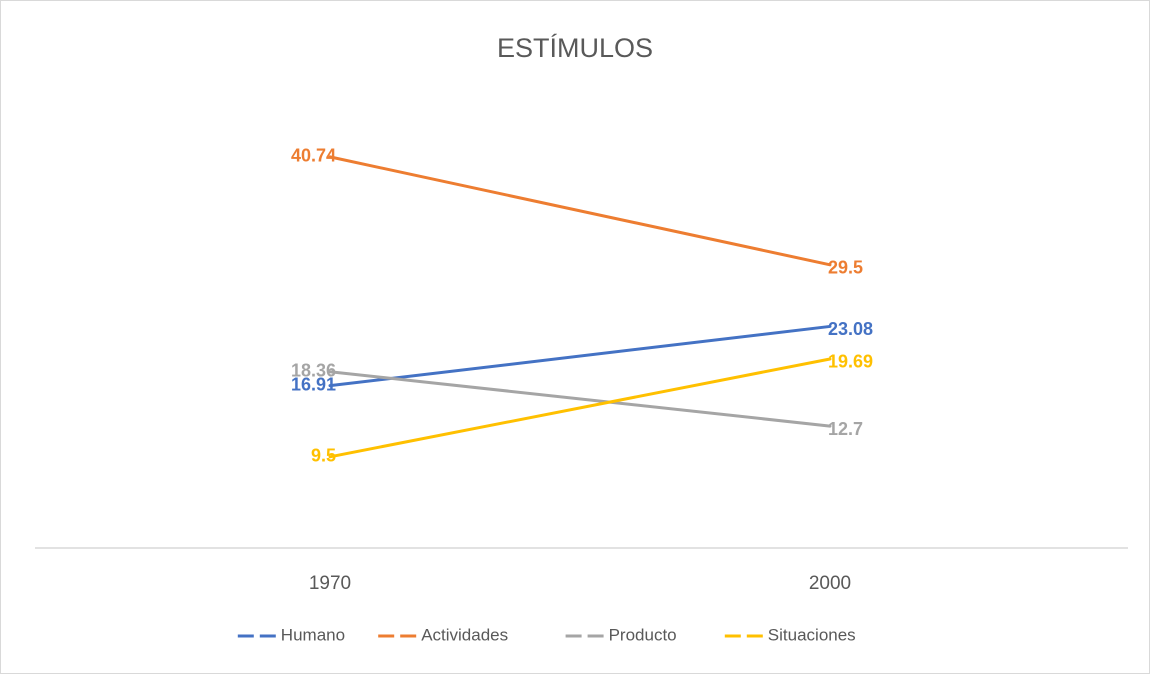  I want to click on data-label: 23.08, so click(850, 329).